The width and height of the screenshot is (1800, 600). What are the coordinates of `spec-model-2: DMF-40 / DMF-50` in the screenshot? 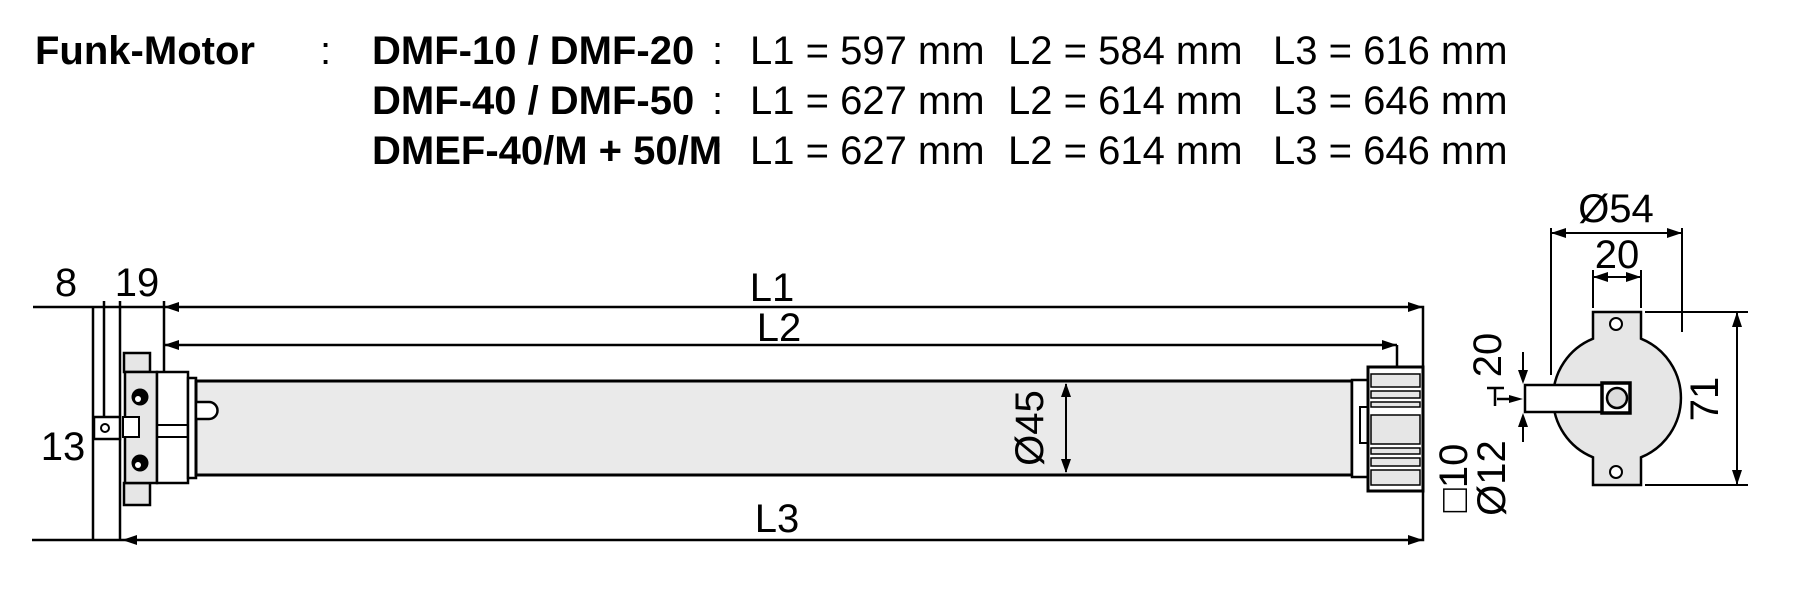 It's located at (533, 101).